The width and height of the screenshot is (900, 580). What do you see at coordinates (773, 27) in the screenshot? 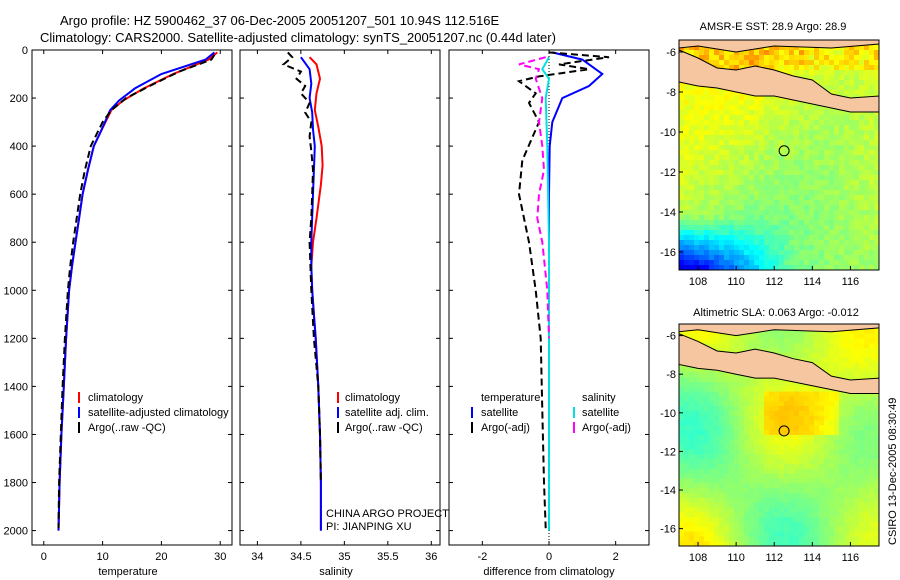
I see `sst-map-title: AMSR-E SST: 28.9 Argo: 28.9` at bounding box center [773, 27].